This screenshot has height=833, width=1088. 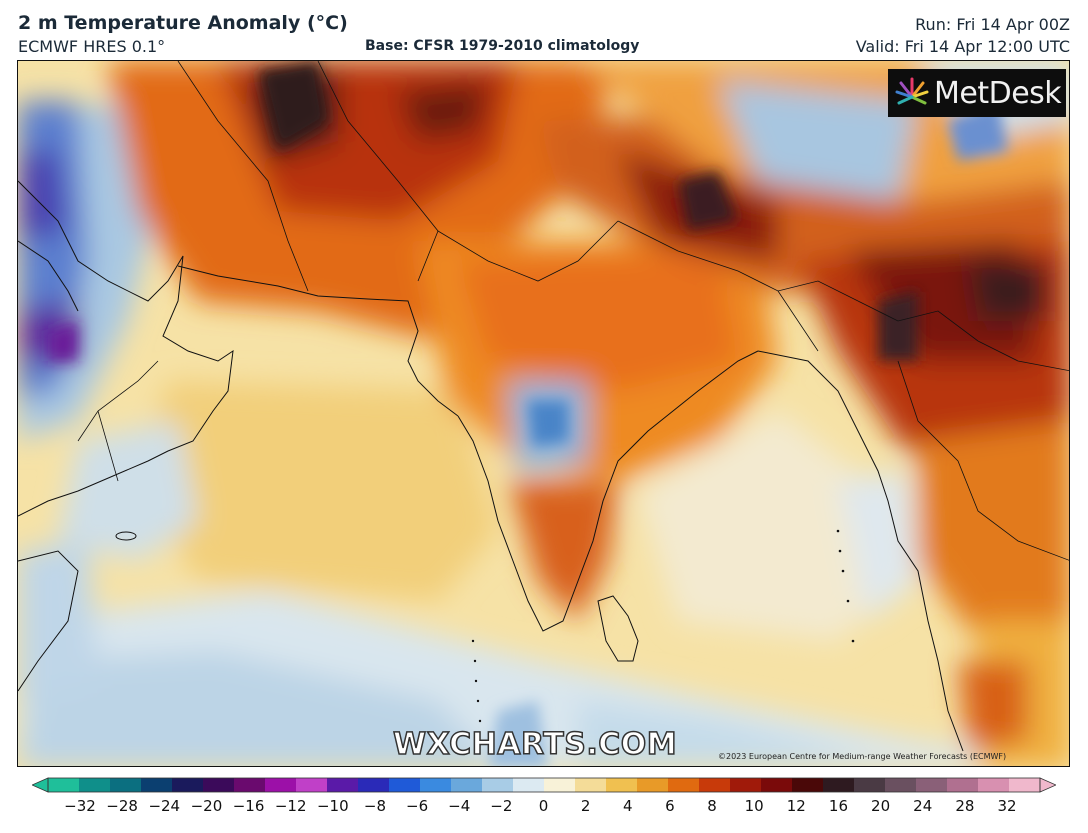 What do you see at coordinates (290, 806) in the screenshot?
I see `colorbar-tick-label: −12` at bounding box center [290, 806].